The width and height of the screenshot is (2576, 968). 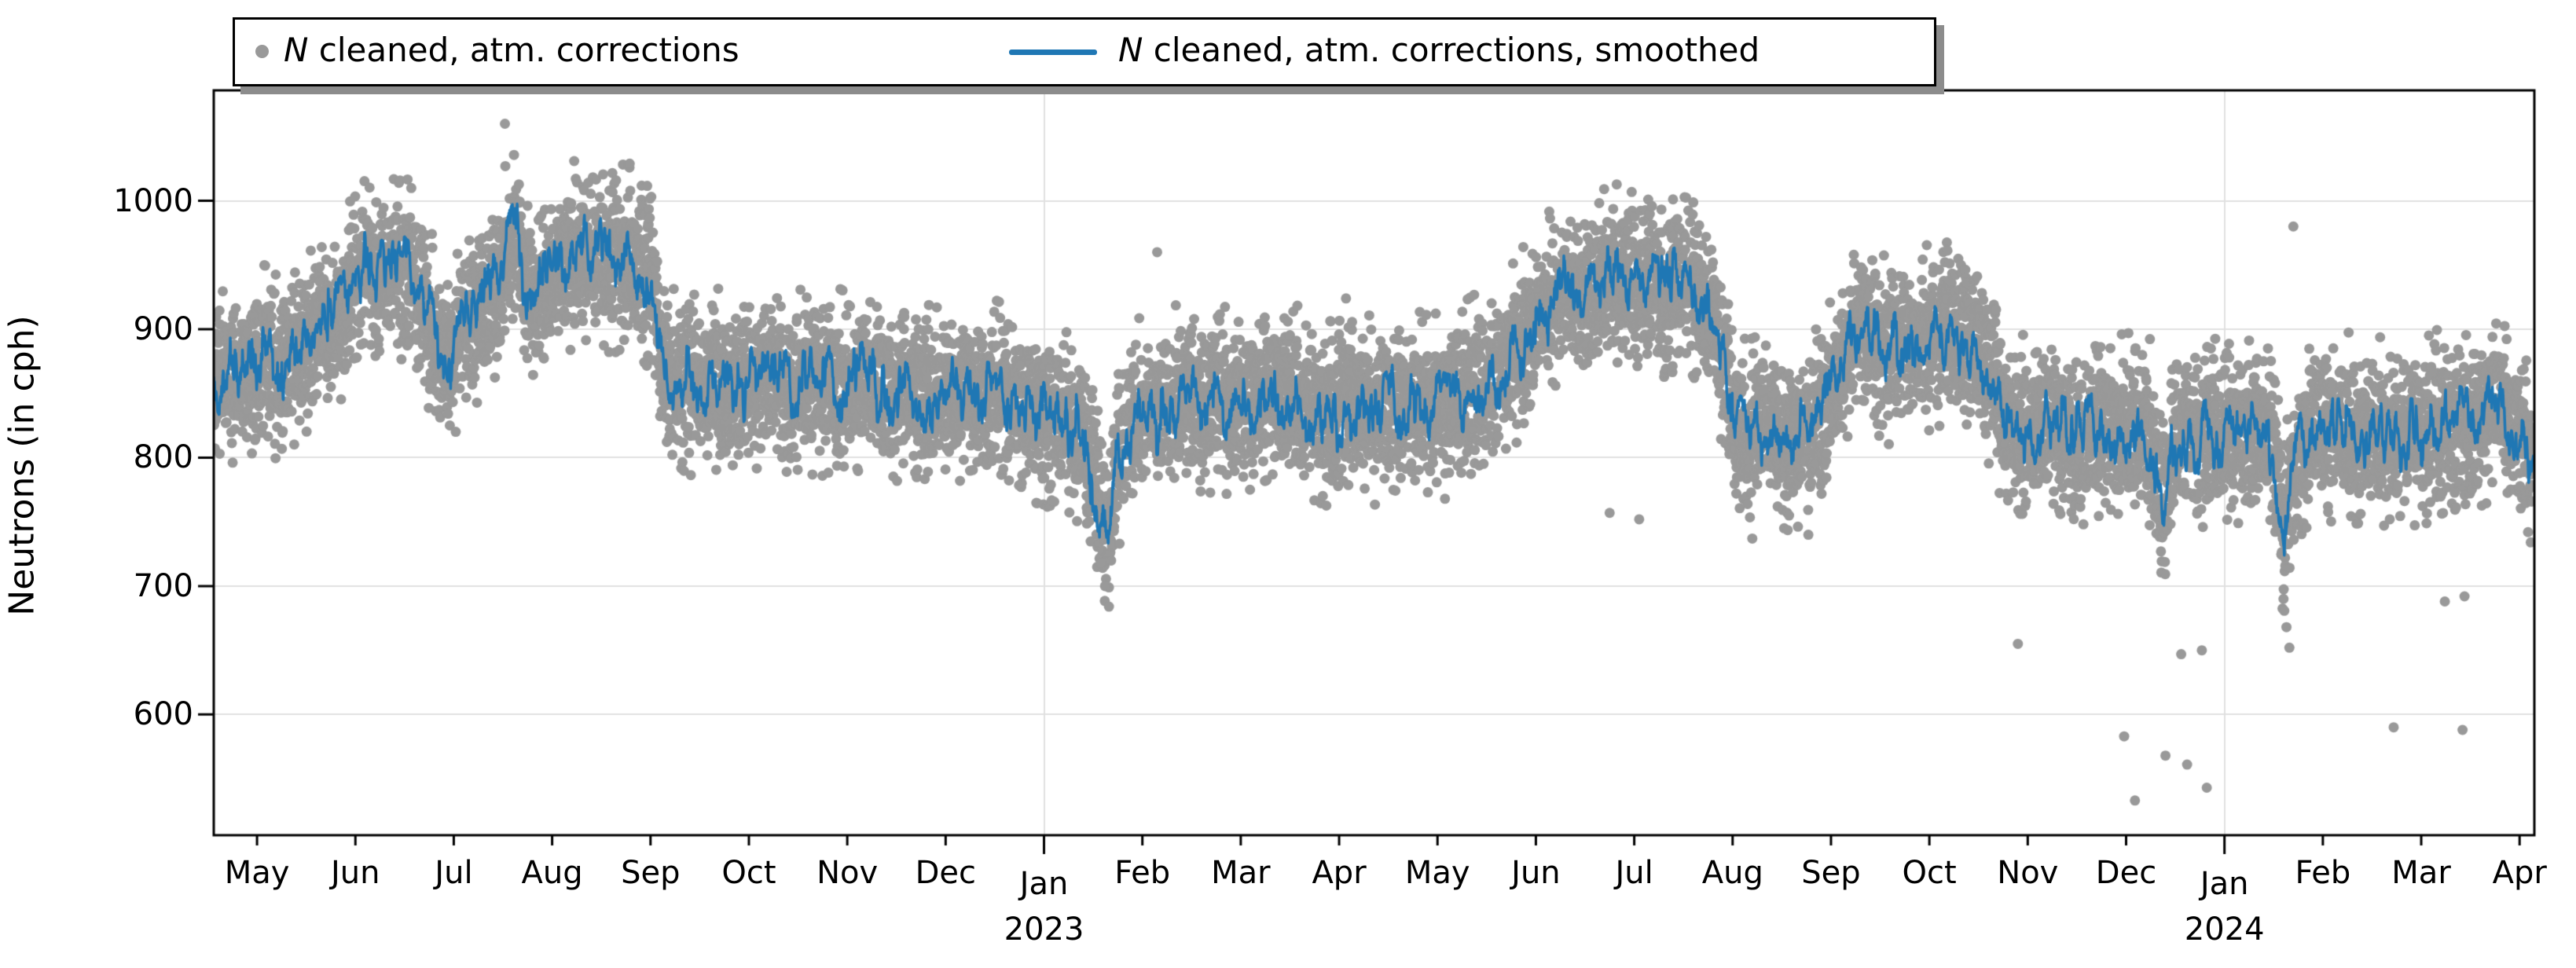 What do you see at coordinates (2224, 929) in the screenshot?
I see `x-year-label: 2024` at bounding box center [2224, 929].